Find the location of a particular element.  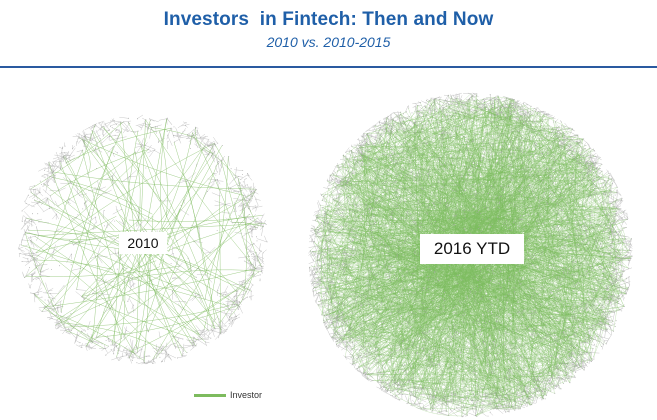

page-title: Investors in Fintech: Then and Now is located at coordinates (328, 19).